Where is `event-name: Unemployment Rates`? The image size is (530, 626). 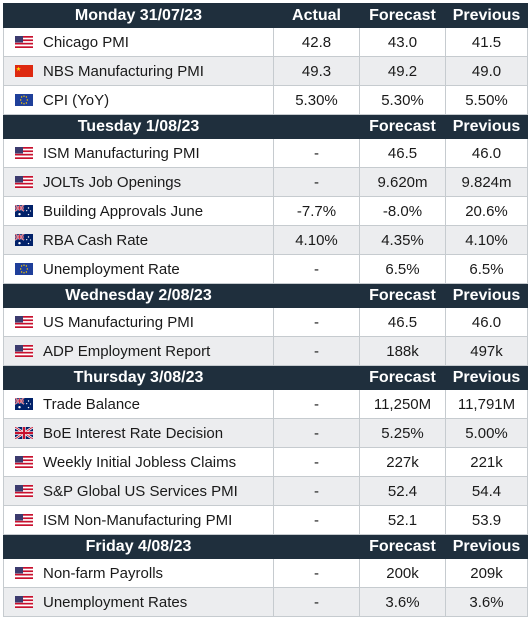 event-name: Unemployment Rates is located at coordinates (115, 602).